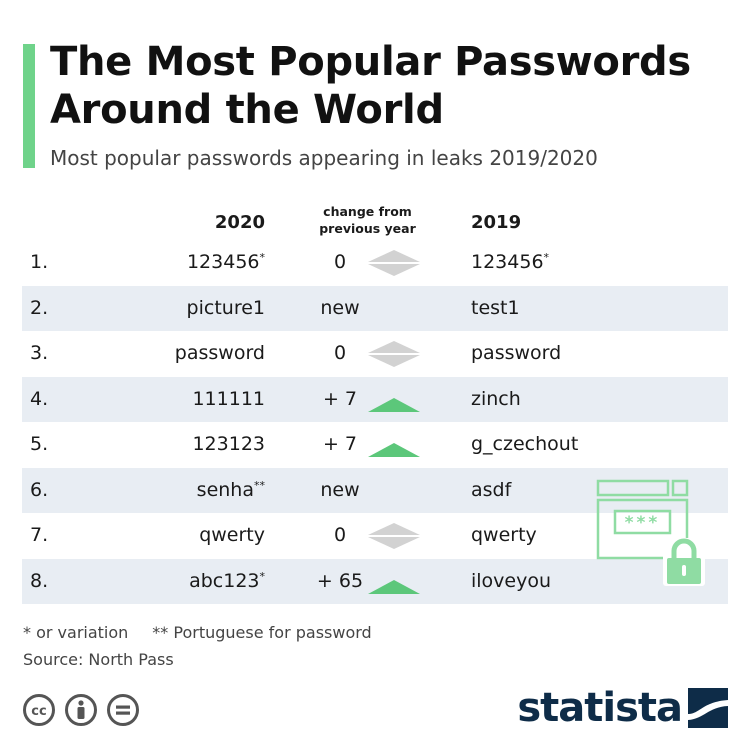 This screenshot has height=750, width=750. Describe the element at coordinates (375, 490) in the screenshot. I see `table-row: 6. senha** new asdf` at that location.